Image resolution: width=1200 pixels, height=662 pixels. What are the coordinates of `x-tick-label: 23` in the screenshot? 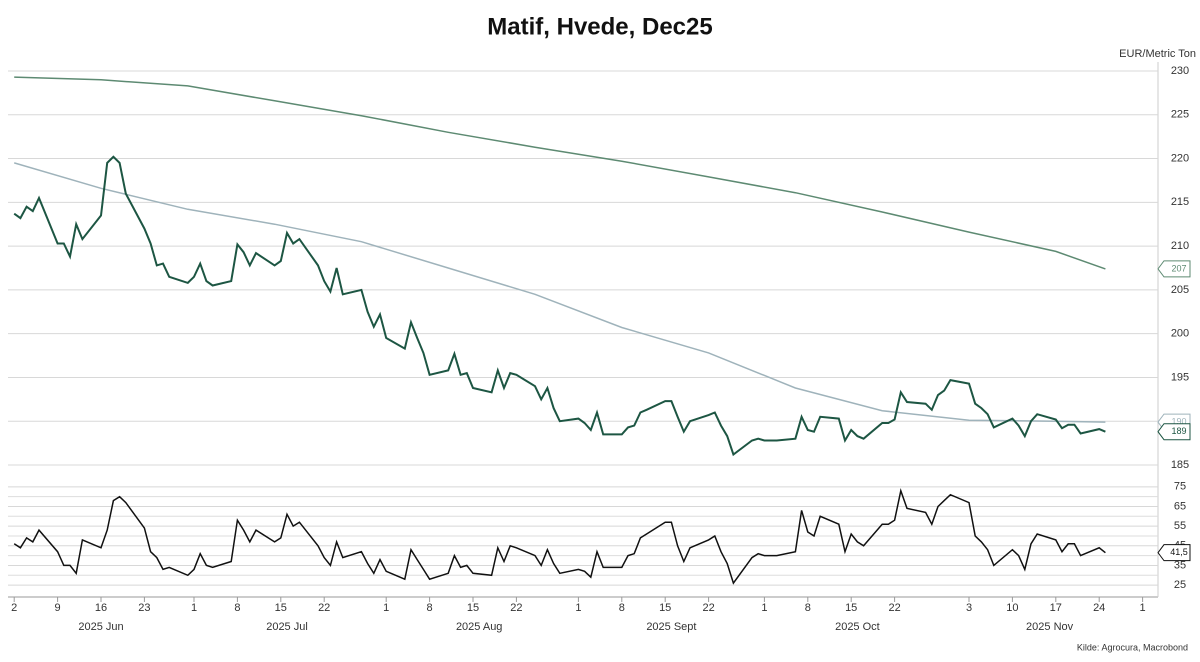 It's located at (144, 608).